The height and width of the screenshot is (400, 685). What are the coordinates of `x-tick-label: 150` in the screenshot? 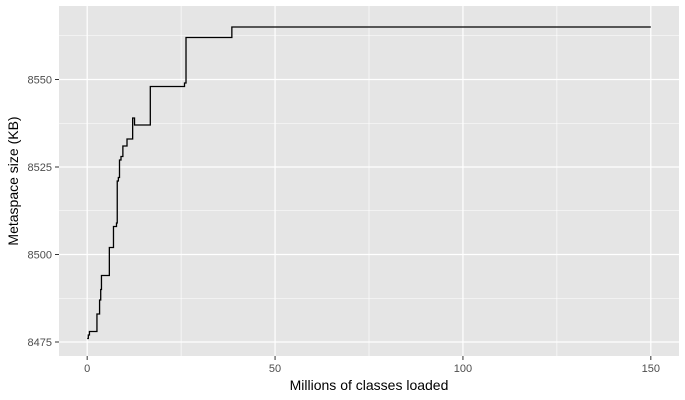 It's located at (651, 369).